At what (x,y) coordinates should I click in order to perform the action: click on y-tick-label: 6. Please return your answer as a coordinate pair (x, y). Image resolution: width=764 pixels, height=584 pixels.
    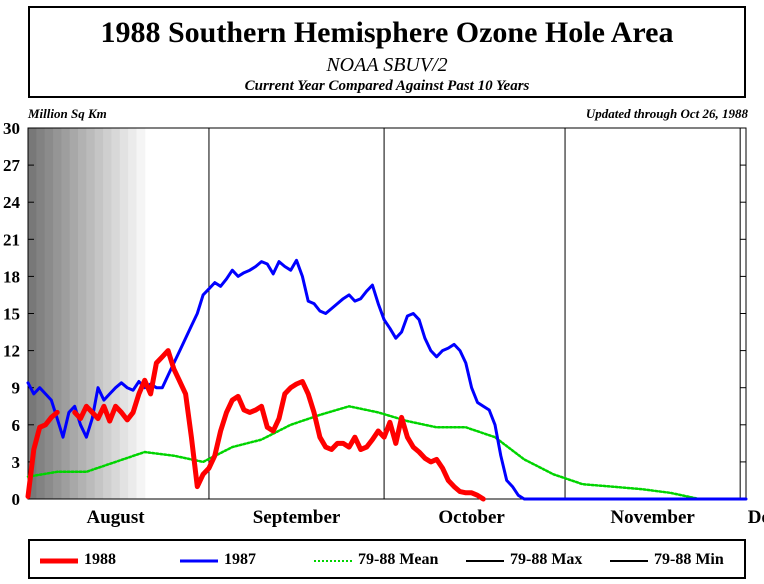
    Looking at the image, I should click on (16, 425).